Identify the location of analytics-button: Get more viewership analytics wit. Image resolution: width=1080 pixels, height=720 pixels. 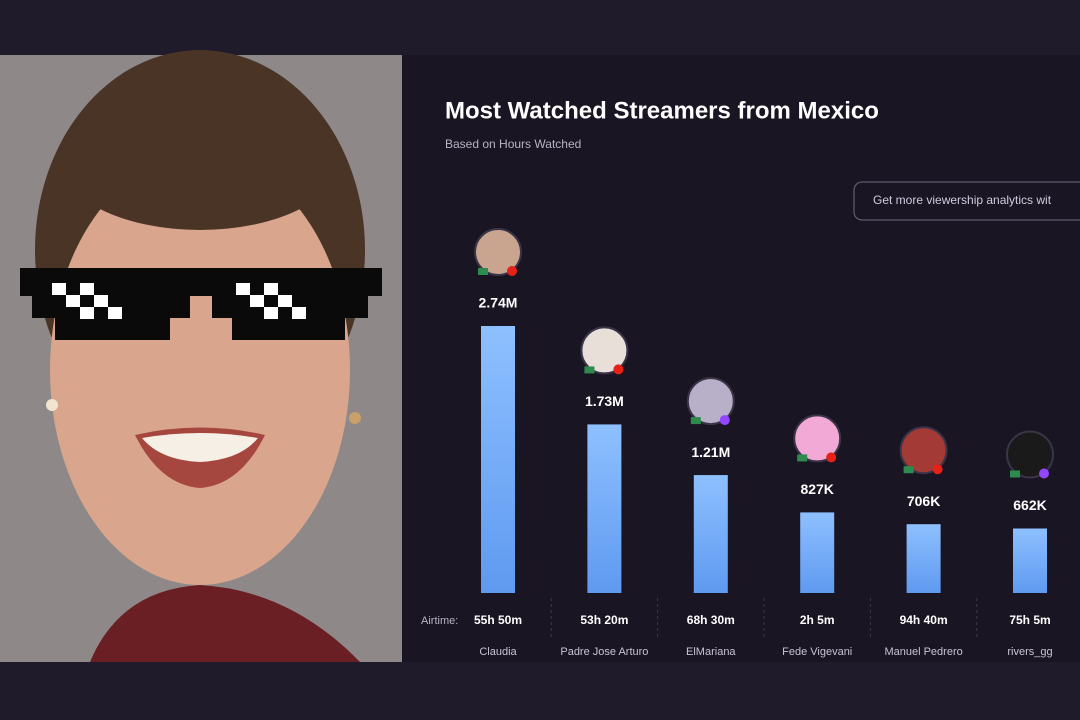
(962, 200).